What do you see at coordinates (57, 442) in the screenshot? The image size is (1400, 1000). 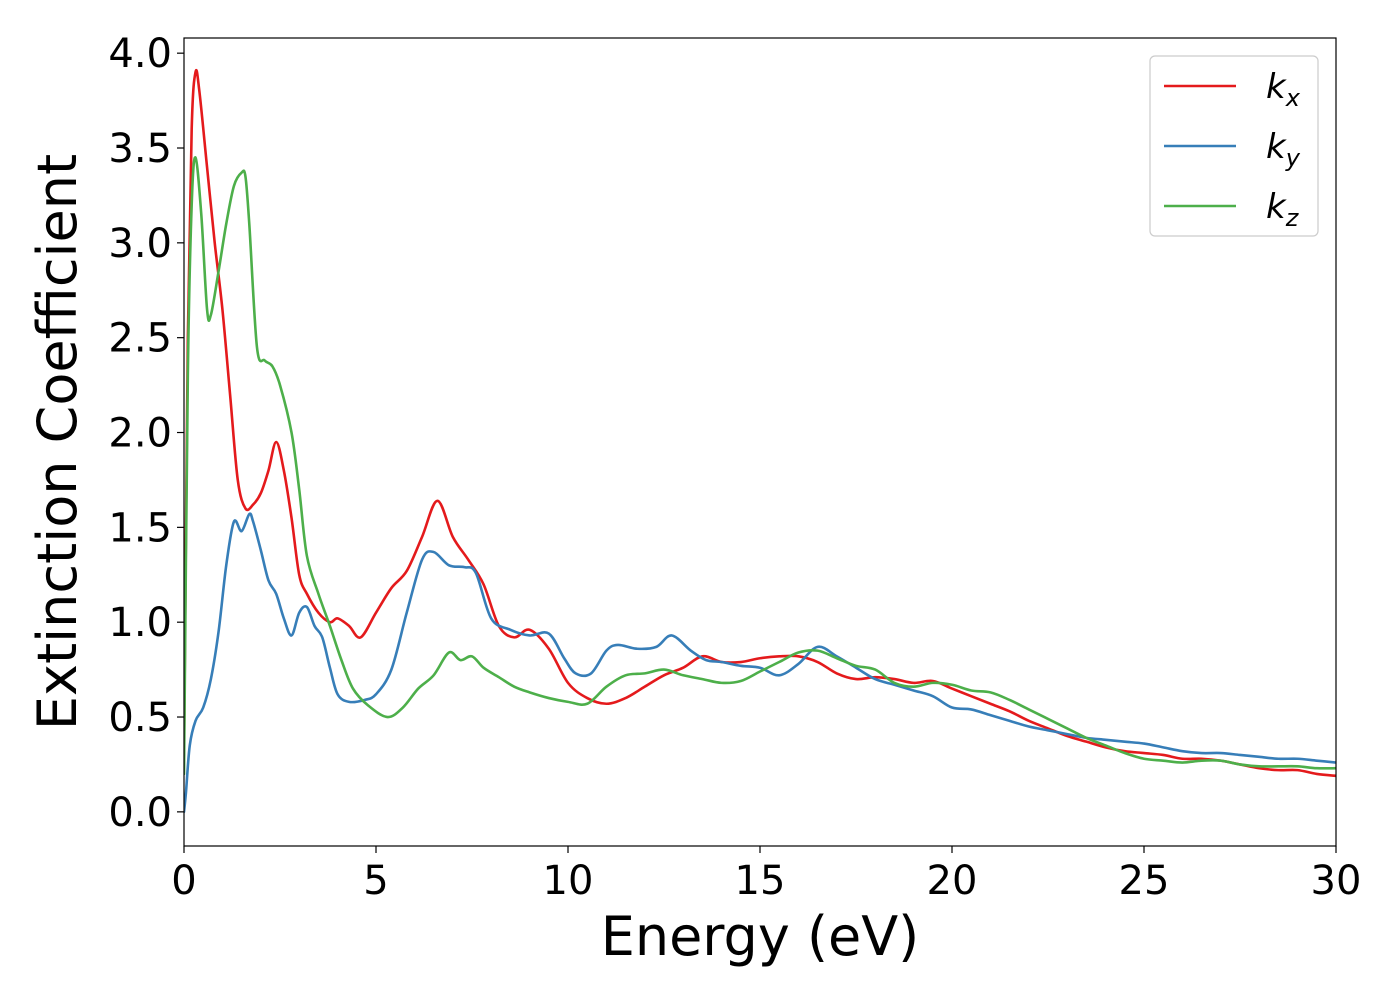 I see `y-axis-label: Extinction Coefficient` at bounding box center [57, 442].